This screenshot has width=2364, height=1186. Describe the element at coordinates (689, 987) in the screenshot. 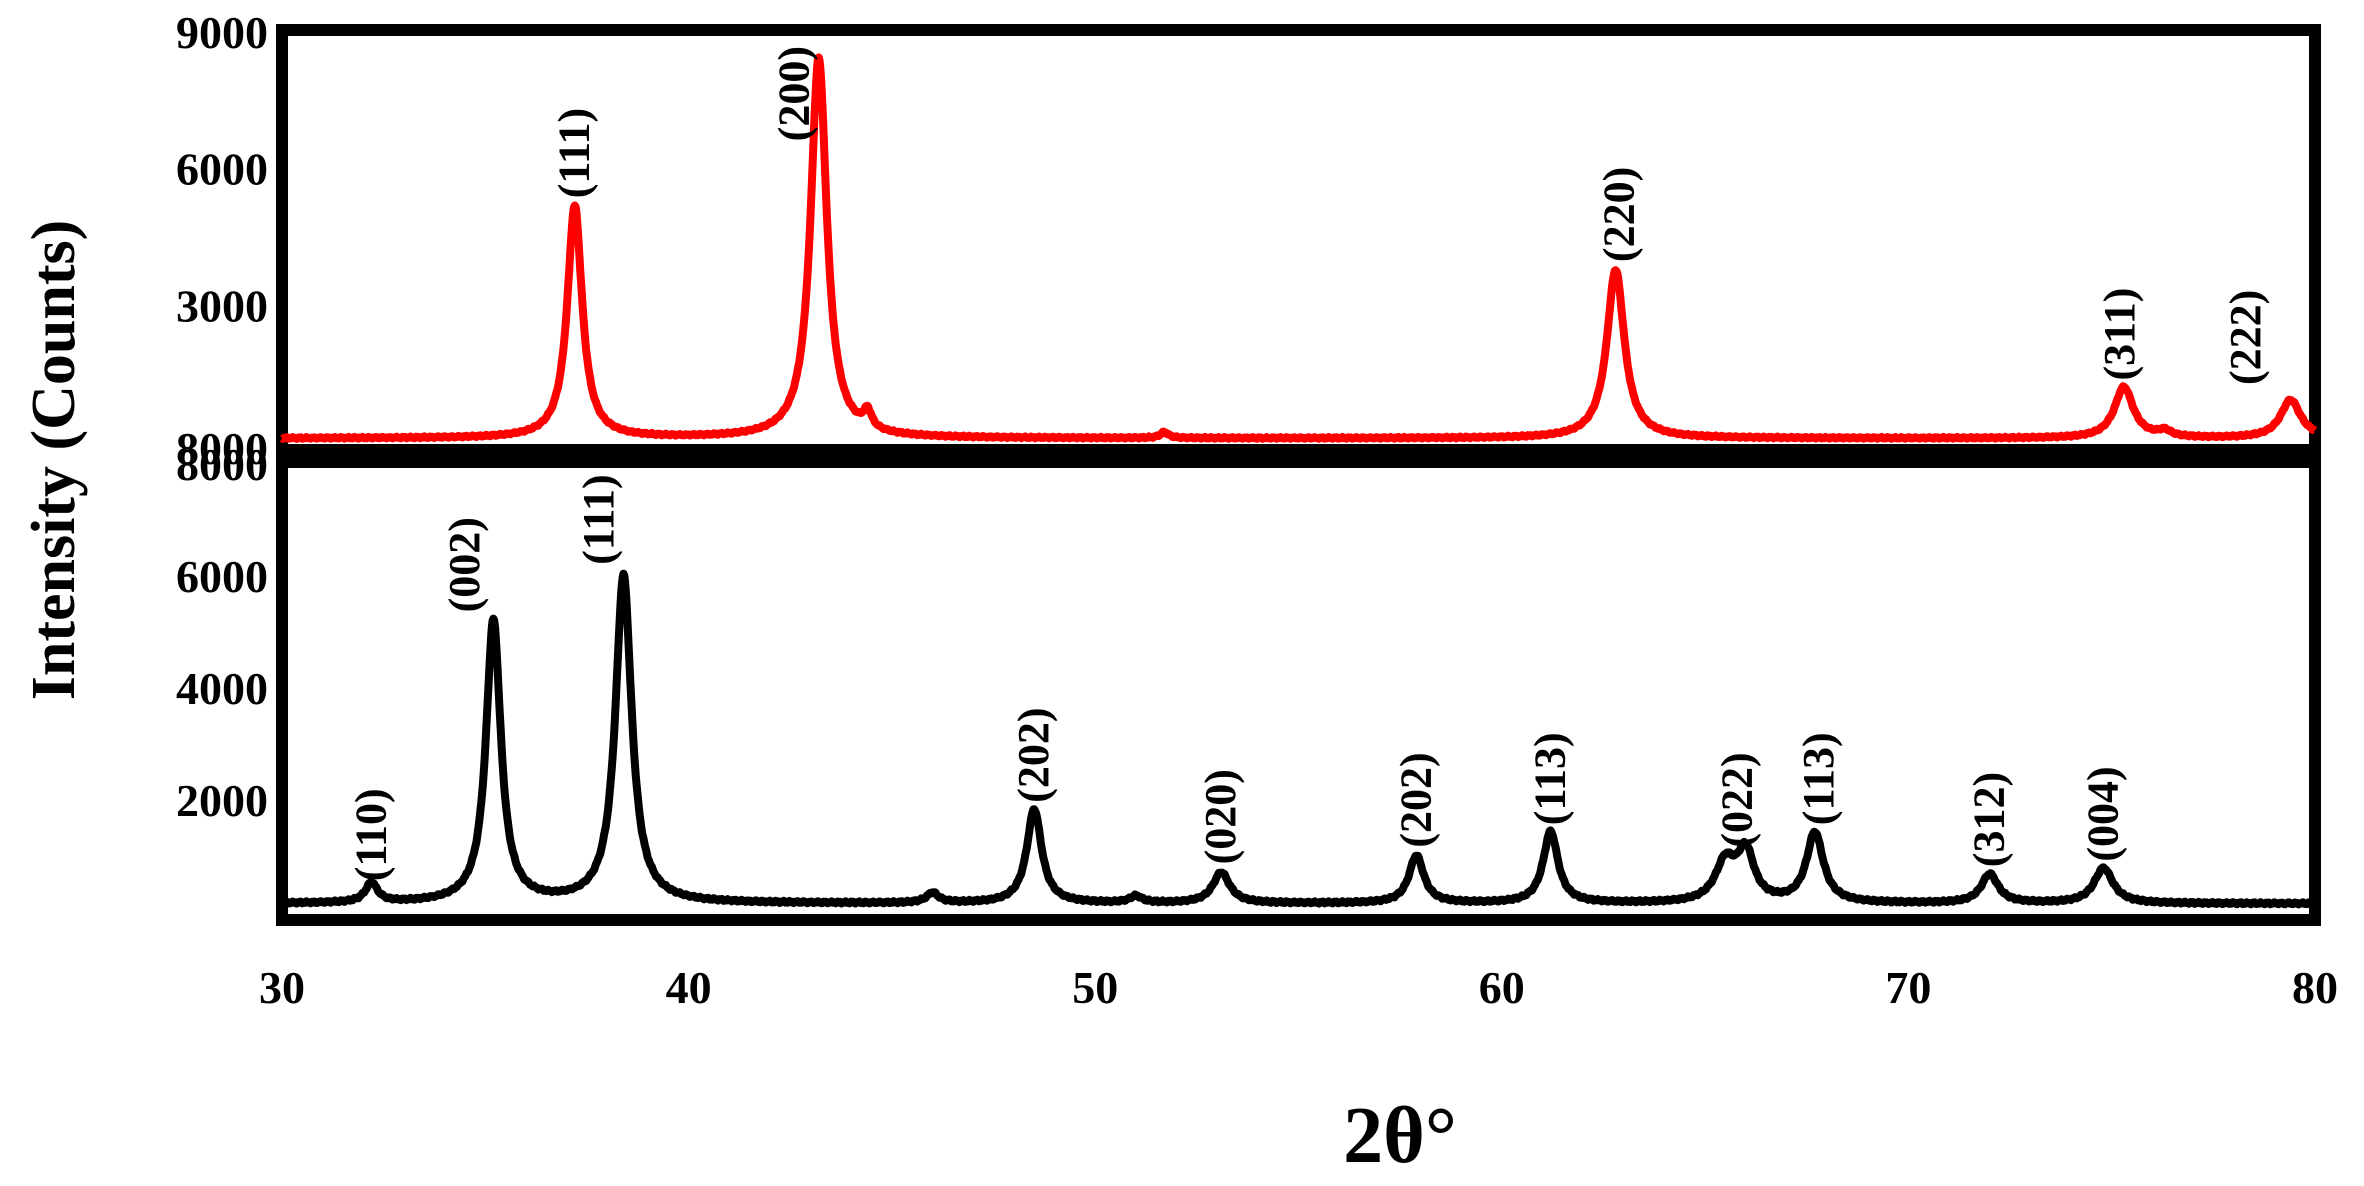

I see `x-tick-label: 40` at that location.